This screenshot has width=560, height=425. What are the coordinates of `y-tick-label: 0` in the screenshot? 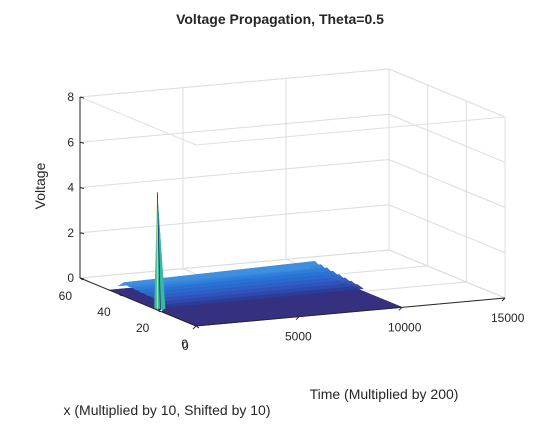 It's located at (184, 344).